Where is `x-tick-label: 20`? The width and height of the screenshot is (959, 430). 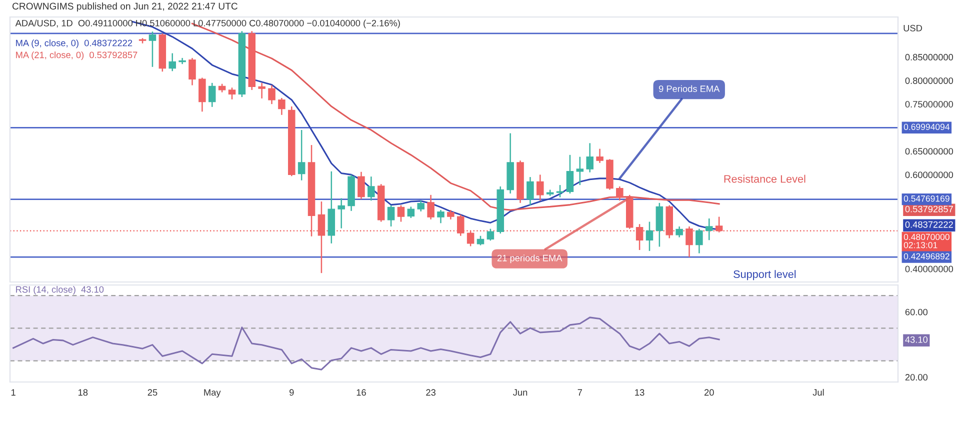
x-tick-label: 20 is located at coordinates (709, 392).